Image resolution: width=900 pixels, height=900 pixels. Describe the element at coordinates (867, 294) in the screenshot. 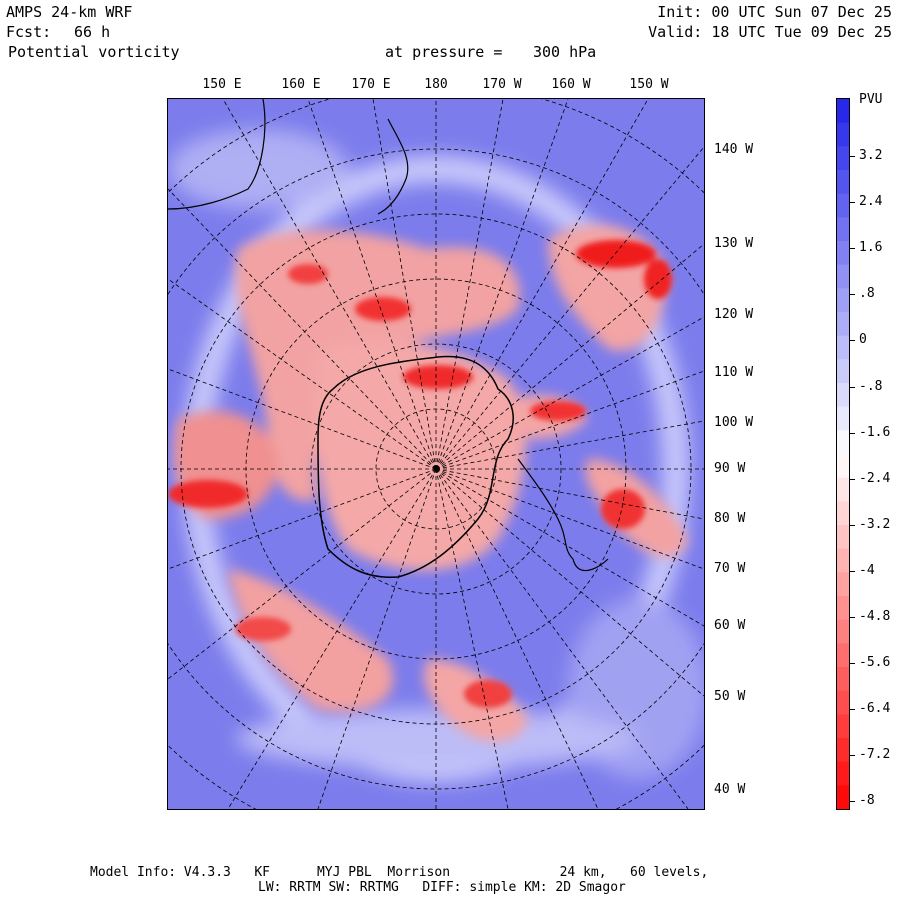

I see `colorbar-label: .8` at that location.